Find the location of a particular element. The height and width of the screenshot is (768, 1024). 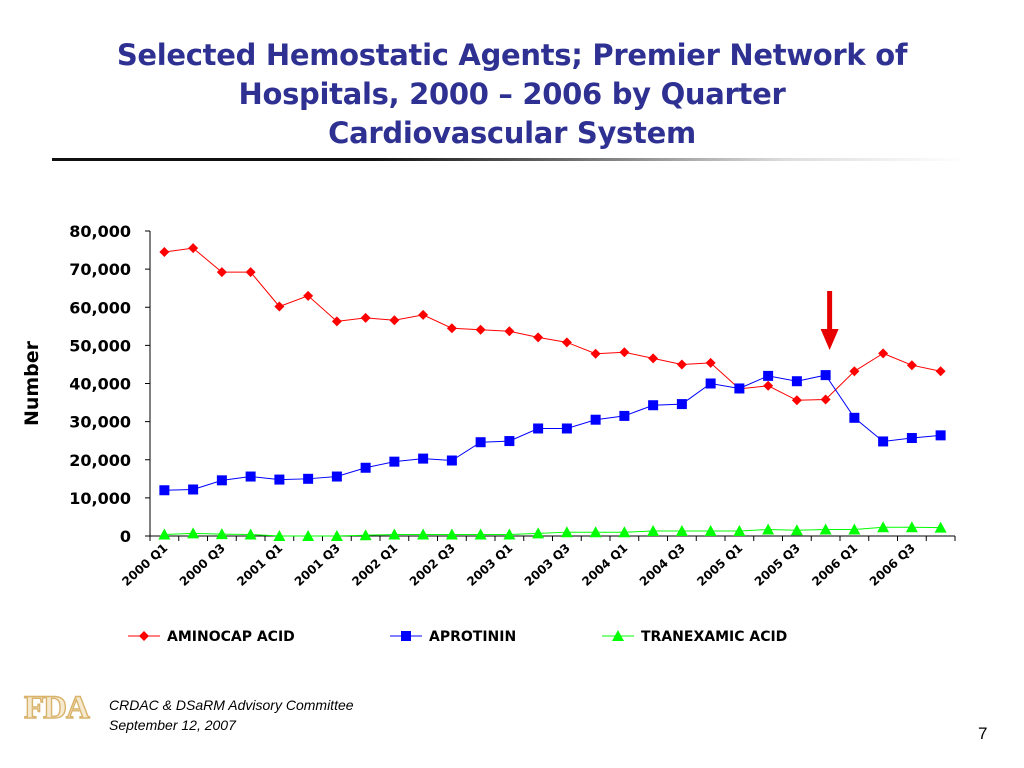

legend-label: APROTININ is located at coordinates (472, 637).